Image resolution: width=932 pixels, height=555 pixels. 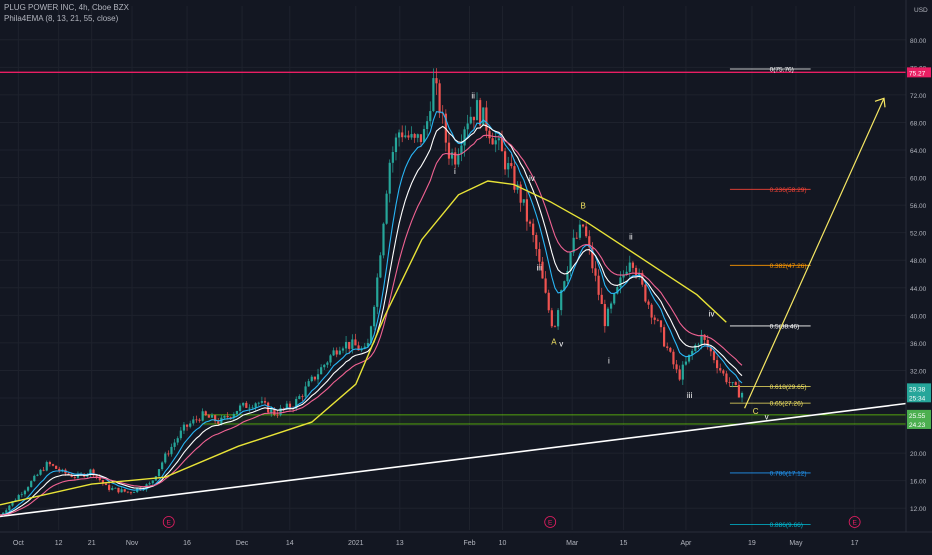 What do you see at coordinates (786, 404) in the screenshot?
I see `fib-label: 0.65(27.26)` at bounding box center [786, 404].